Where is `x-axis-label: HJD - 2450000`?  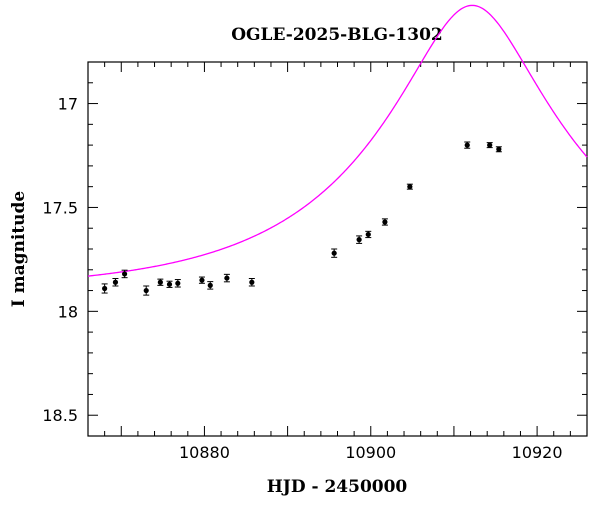
x-axis-label: HJD - 2450000 is located at coordinates (337, 487).